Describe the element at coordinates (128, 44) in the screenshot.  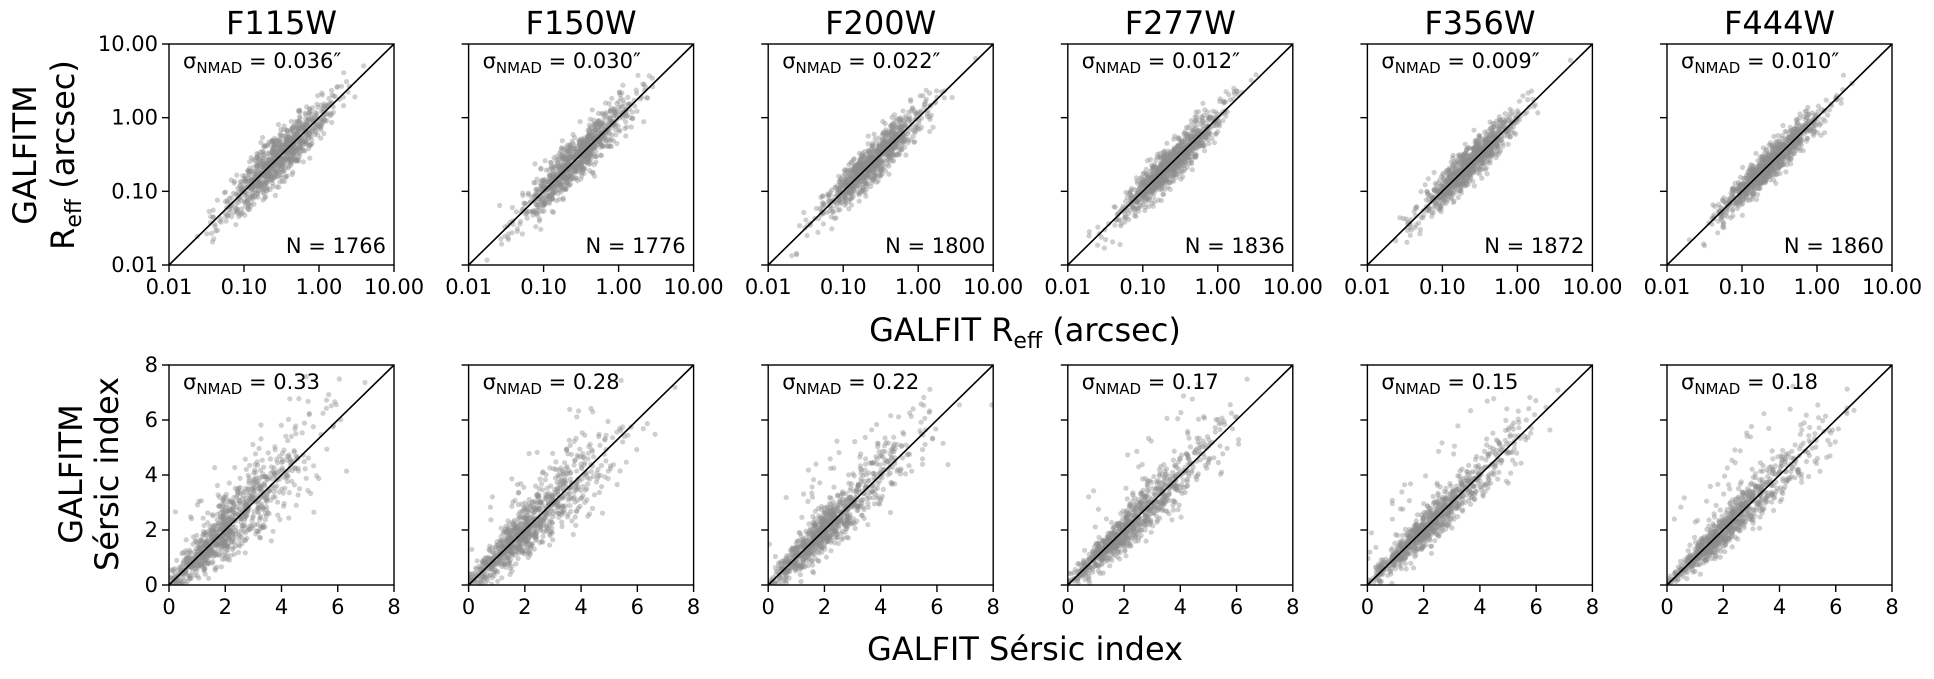
I see `y-tick-label: 10.00` at that location.